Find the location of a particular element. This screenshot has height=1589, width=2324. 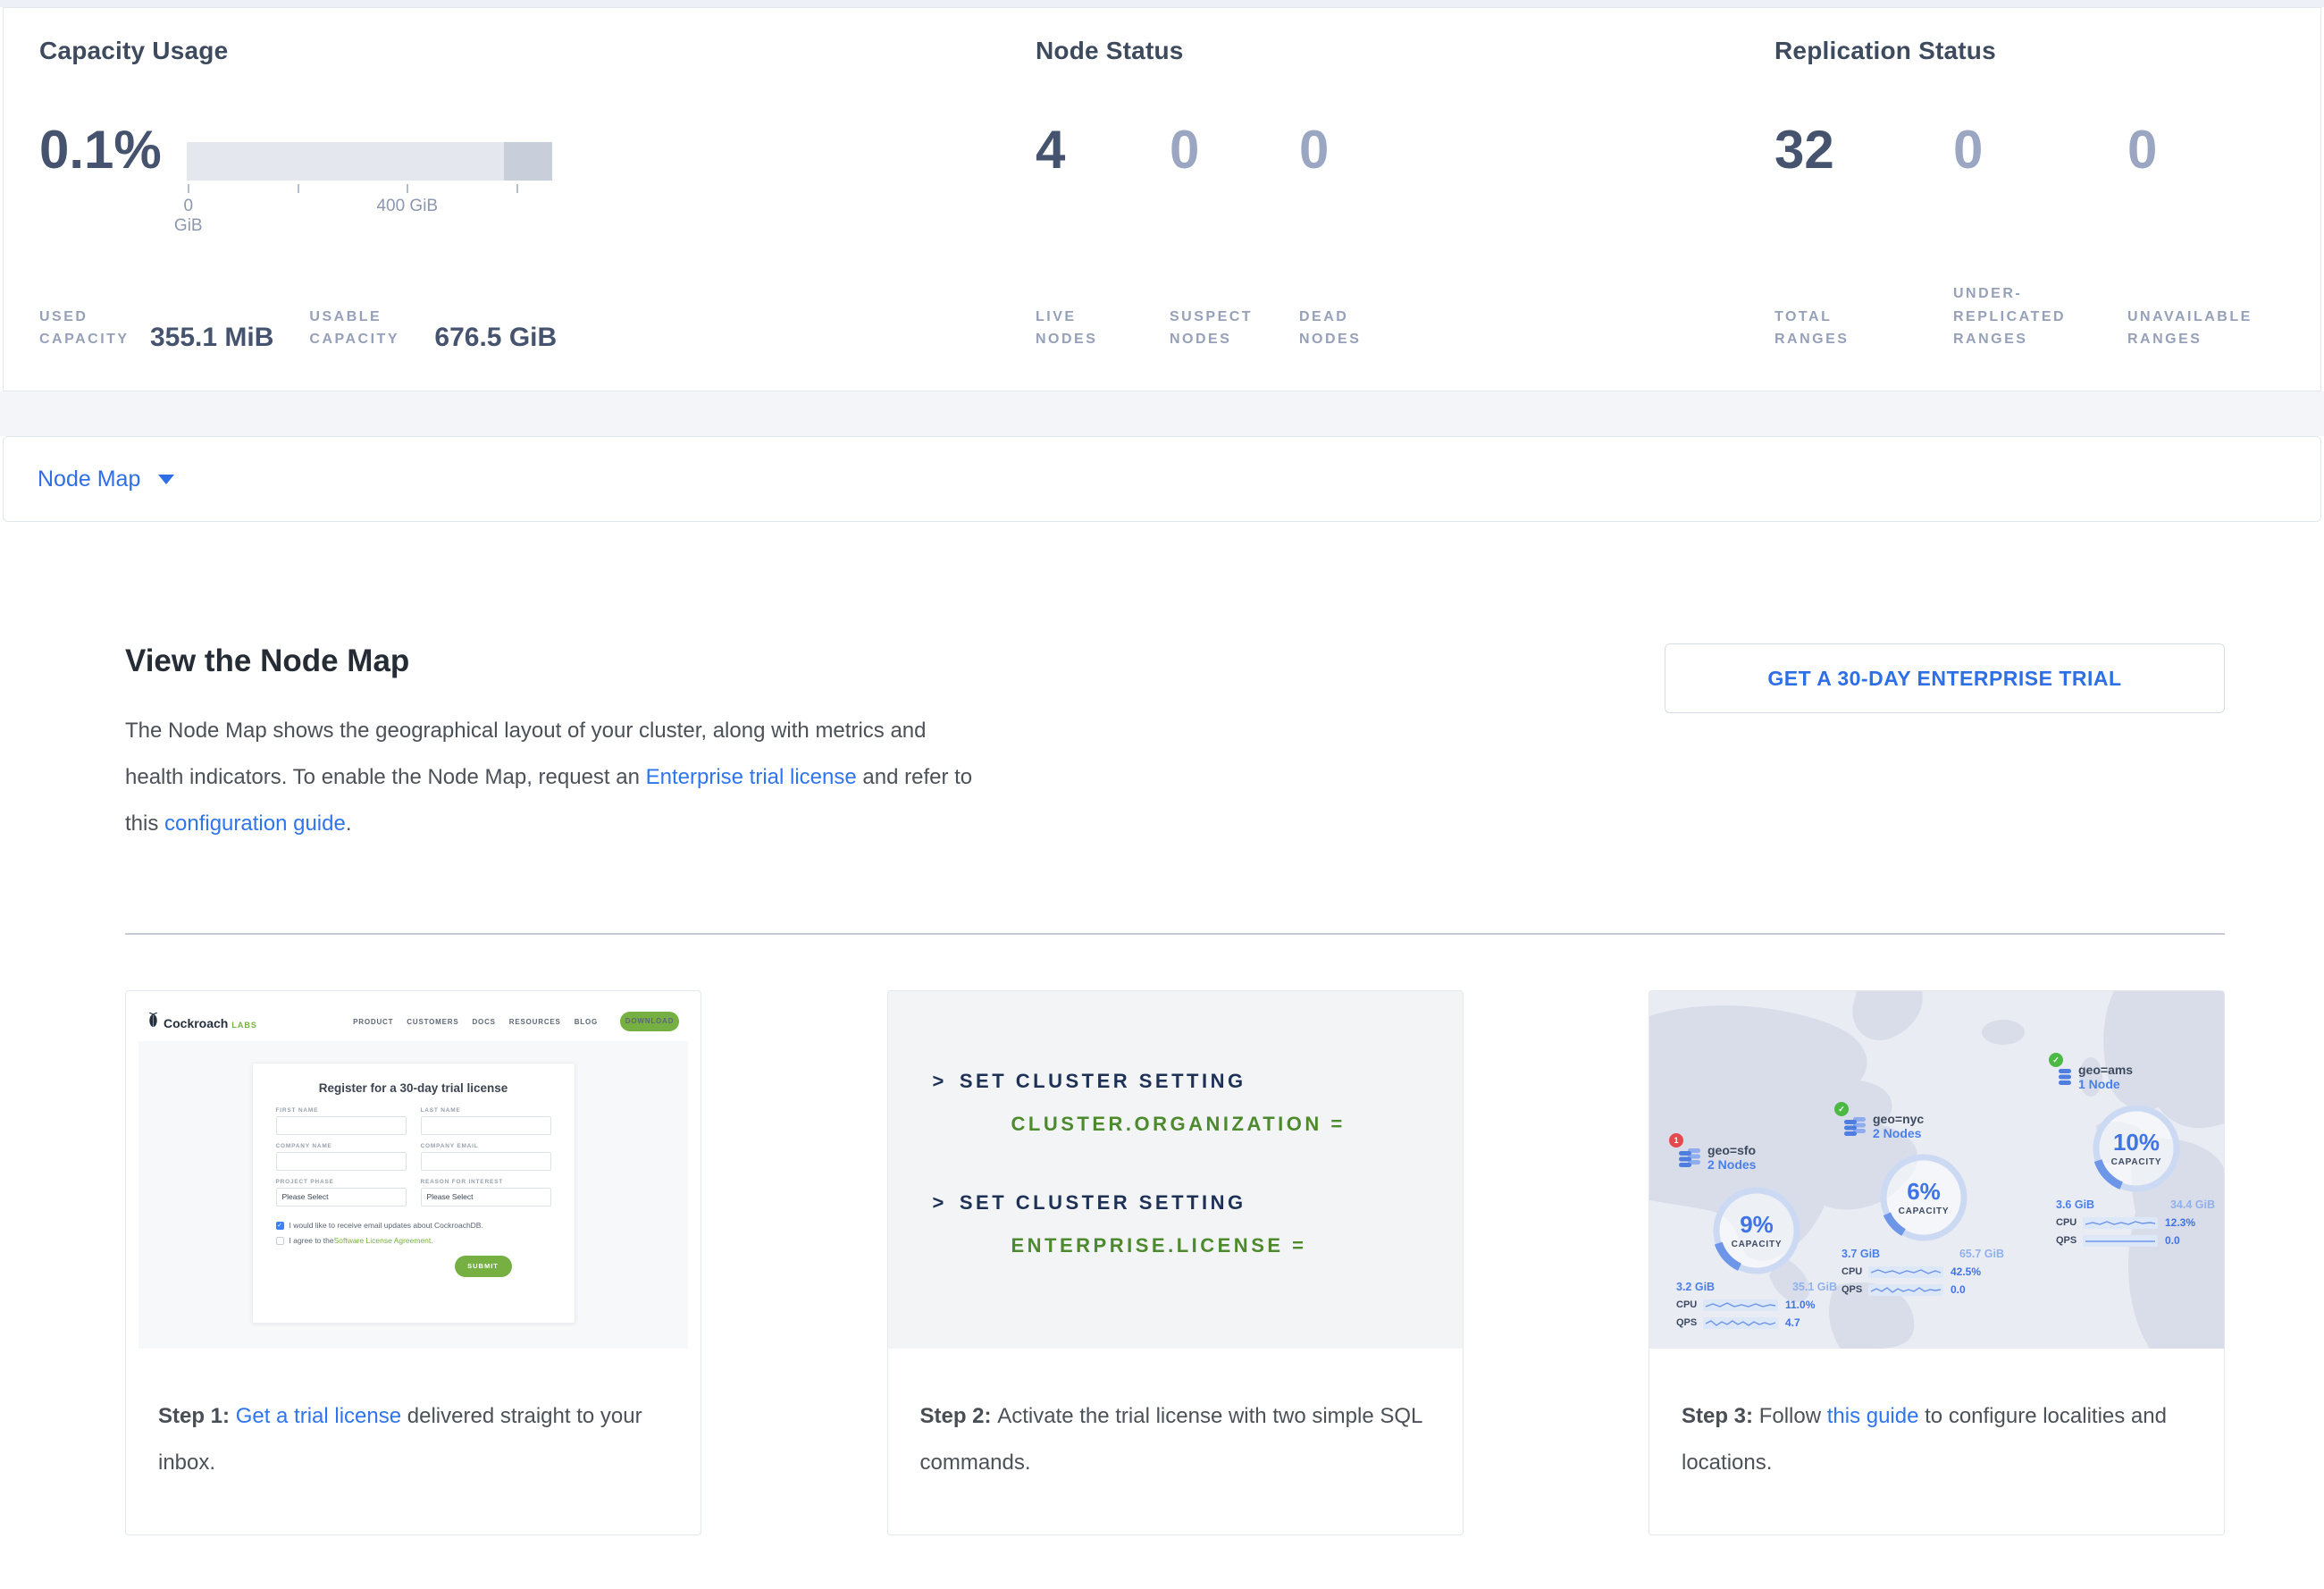

chevron-down-icon is located at coordinates (166, 479).